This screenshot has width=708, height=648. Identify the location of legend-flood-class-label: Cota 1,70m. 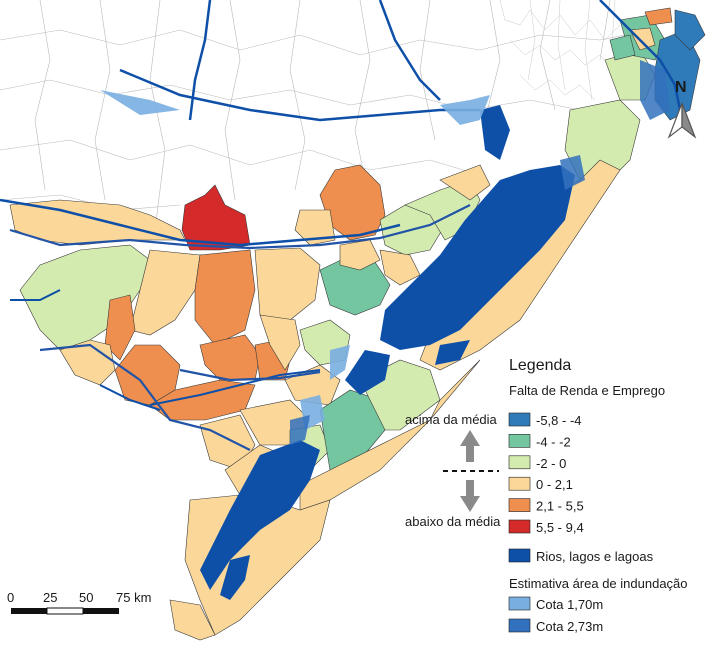
(569, 604).